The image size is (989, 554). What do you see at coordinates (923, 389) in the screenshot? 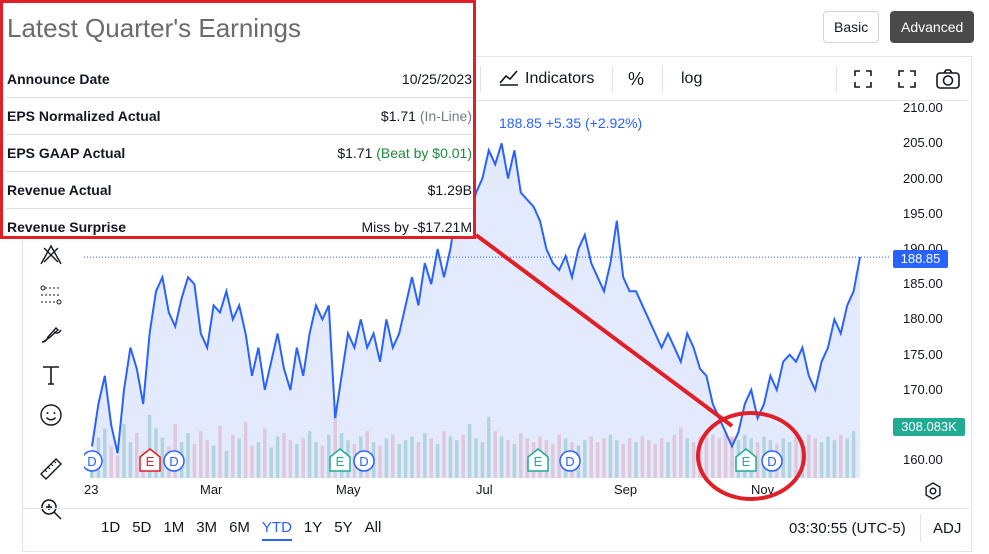
I see `y-tick-label: 170.00` at bounding box center [923, 389].